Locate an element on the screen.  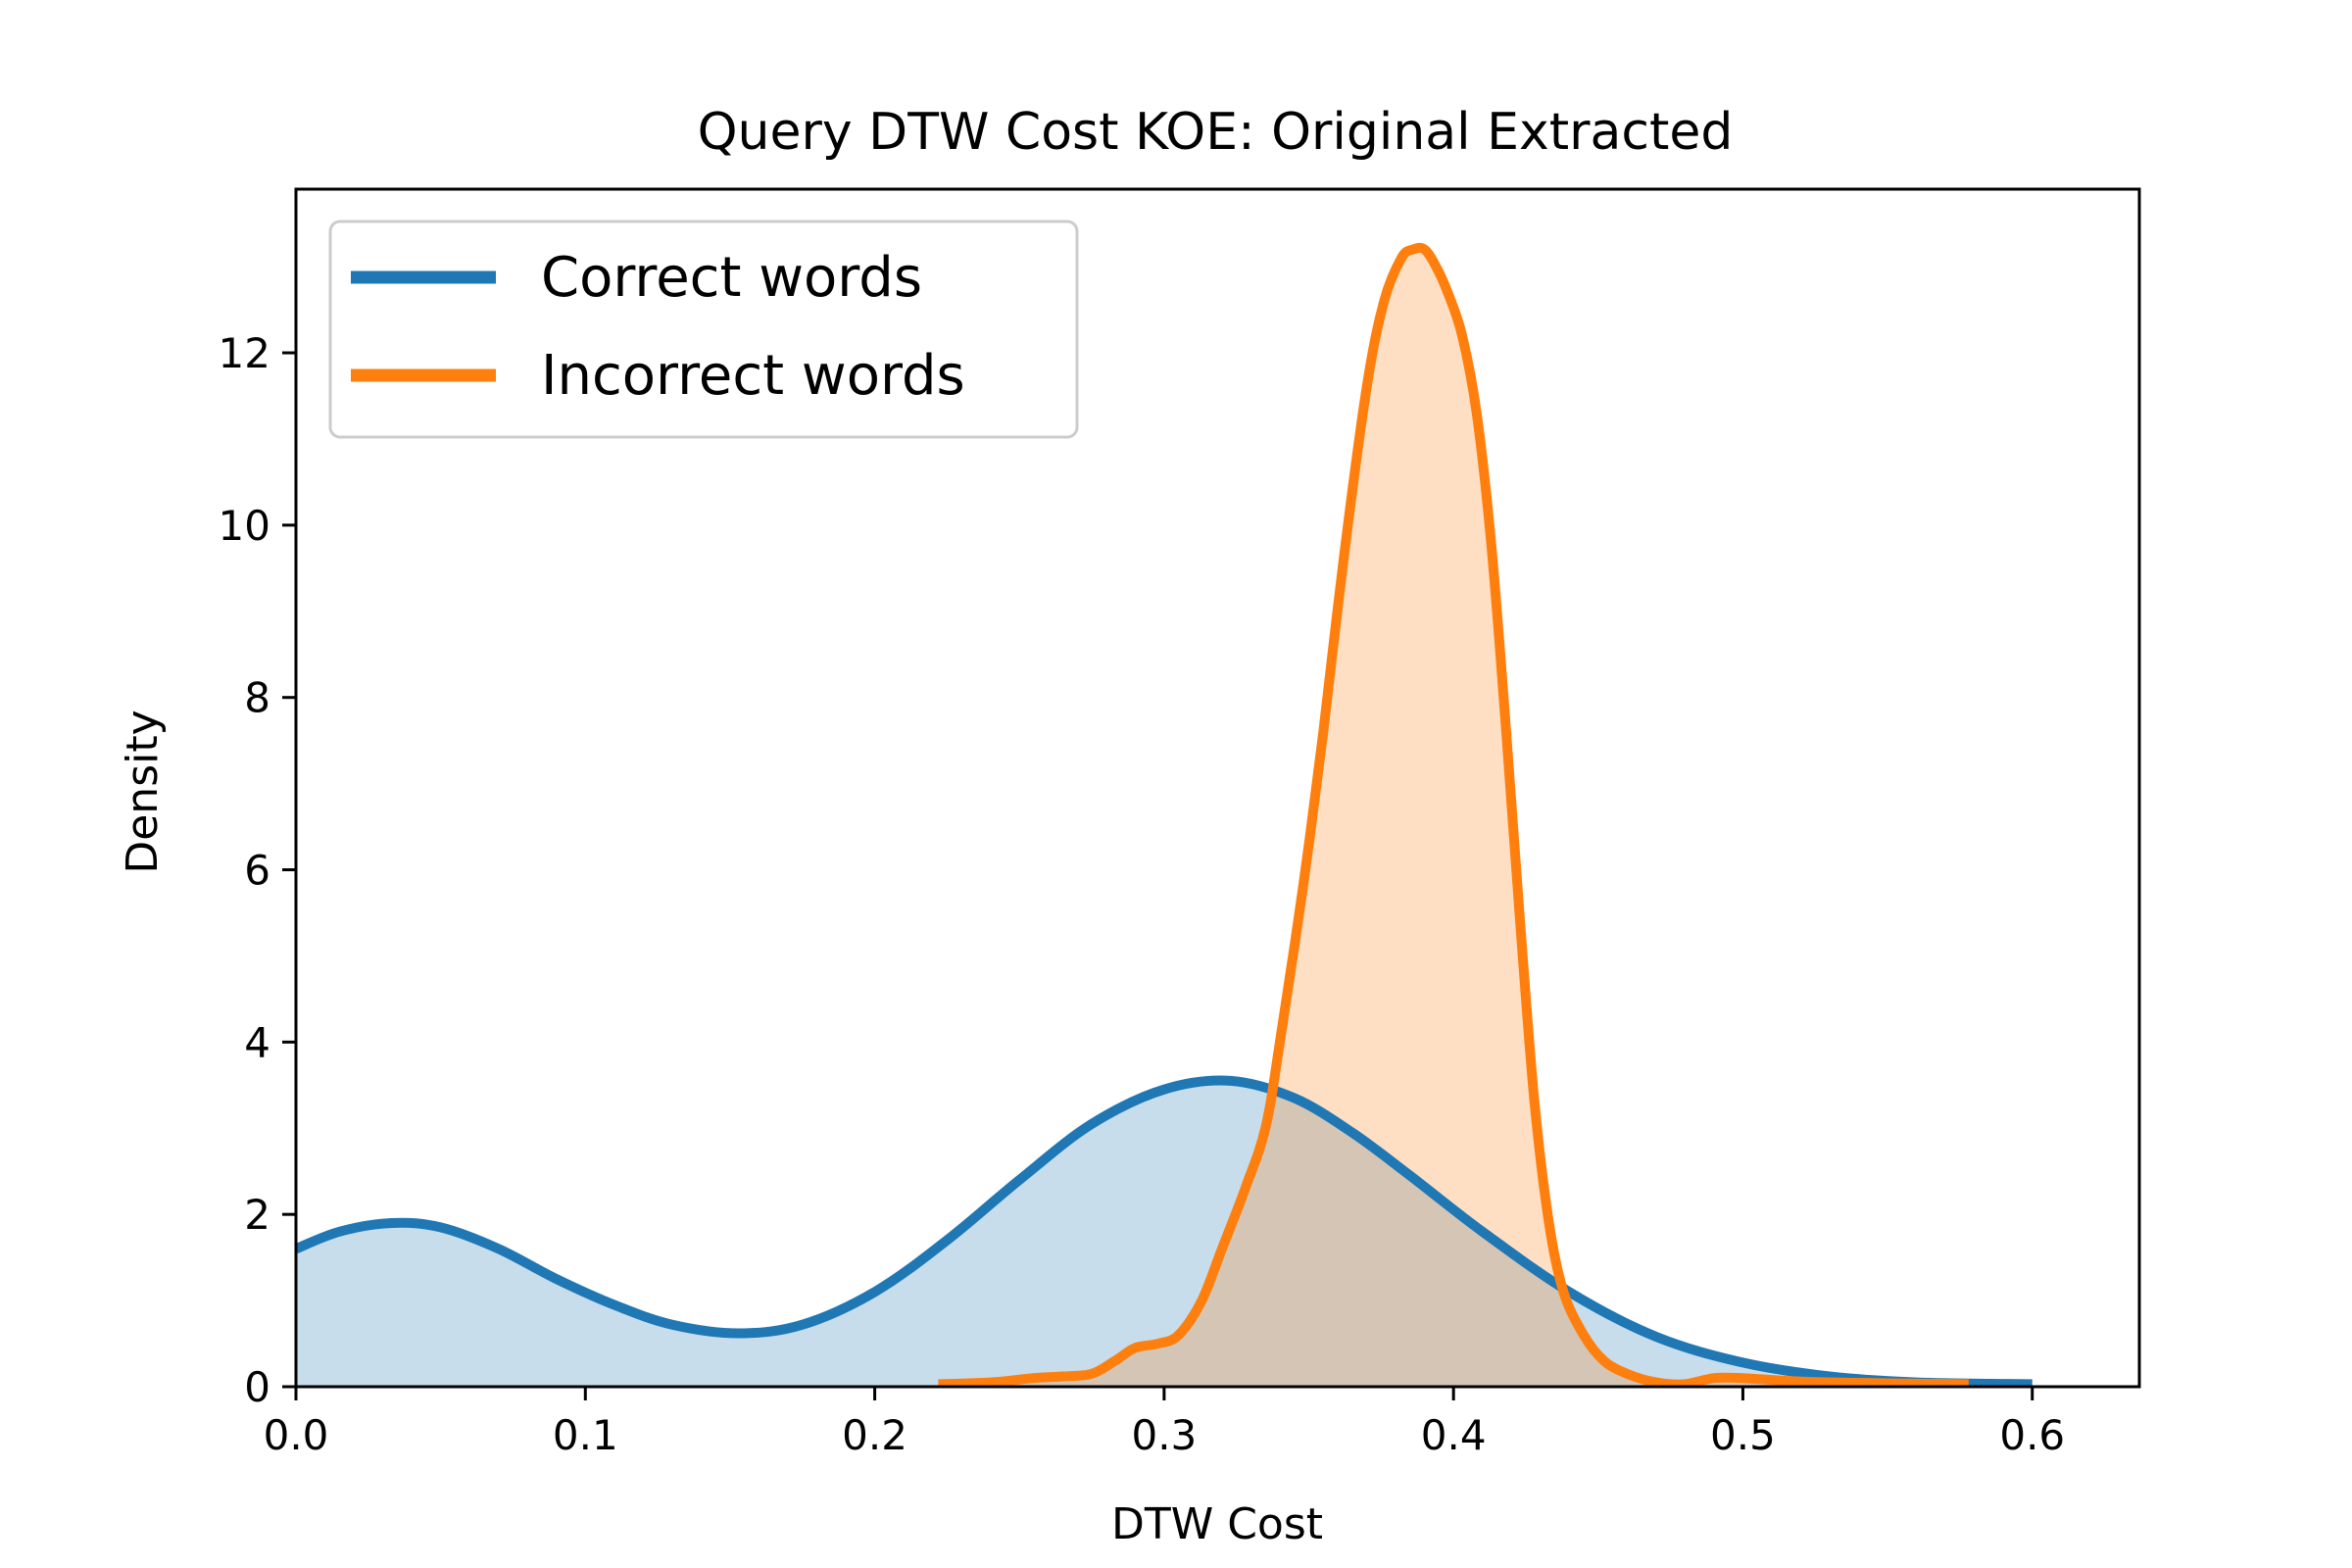
x-tick-label: 0.6 is located at coordinates (2032, 1435).